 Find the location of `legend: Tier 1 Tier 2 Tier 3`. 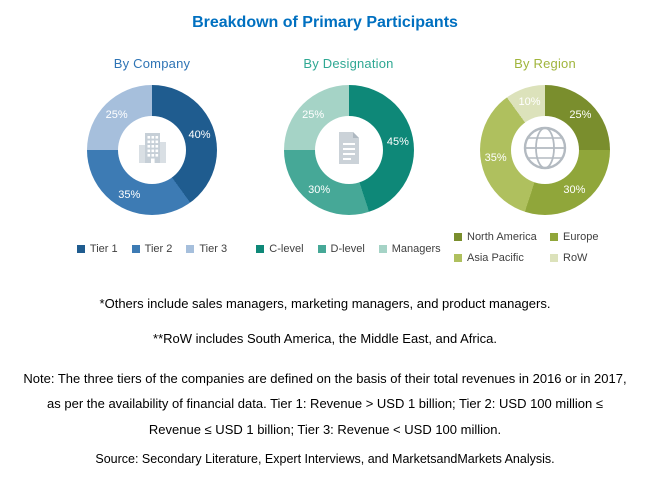

legend: Tier 1 Tier 2 Tier 3 is located at coordinates (151, 249).